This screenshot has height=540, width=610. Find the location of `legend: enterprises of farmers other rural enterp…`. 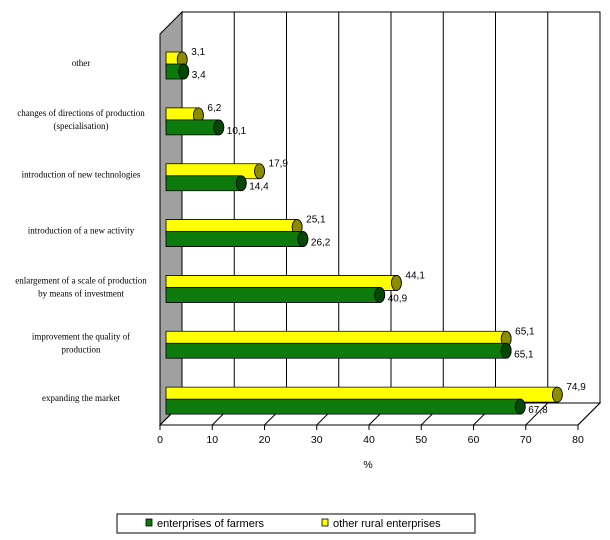

legend: enterprises of farmers other rural enterp… is located at coordinates (296, 523).